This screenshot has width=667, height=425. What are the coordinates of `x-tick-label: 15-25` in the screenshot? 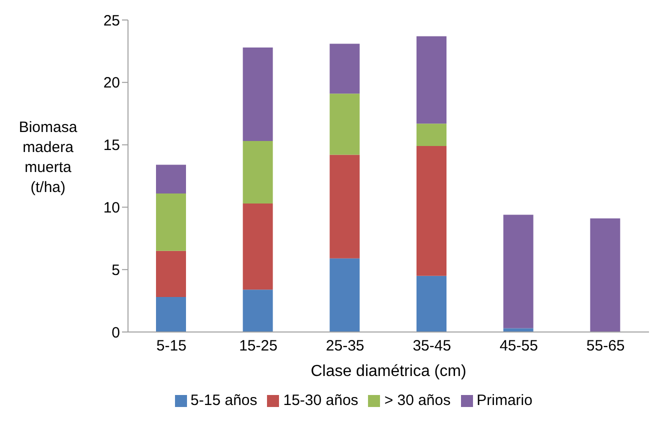 It's located at (258, 346).